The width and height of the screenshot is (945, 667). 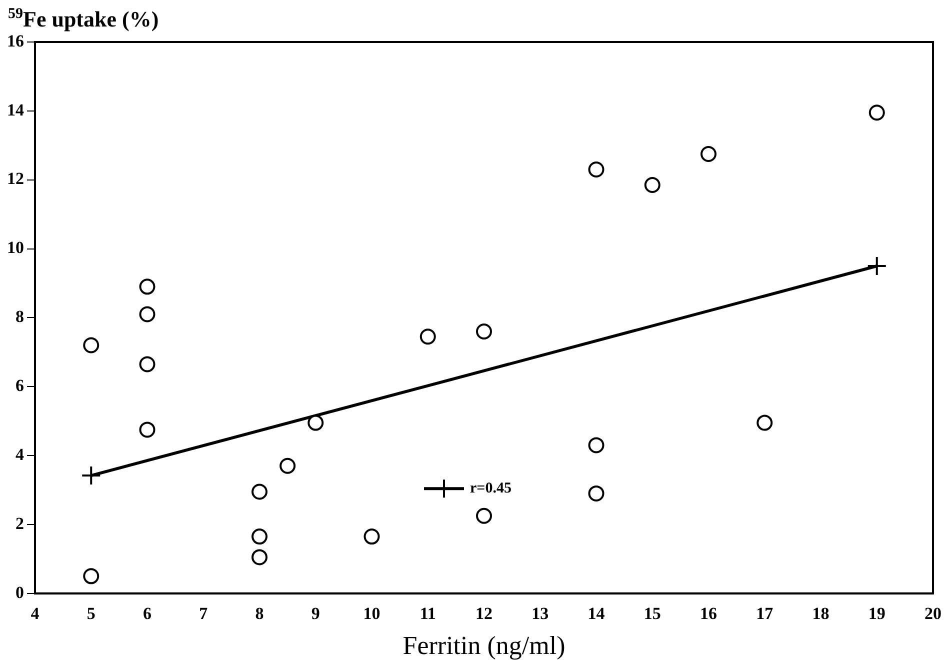 I want to click on x-tick-label: 14, so click(x=597, y=613).